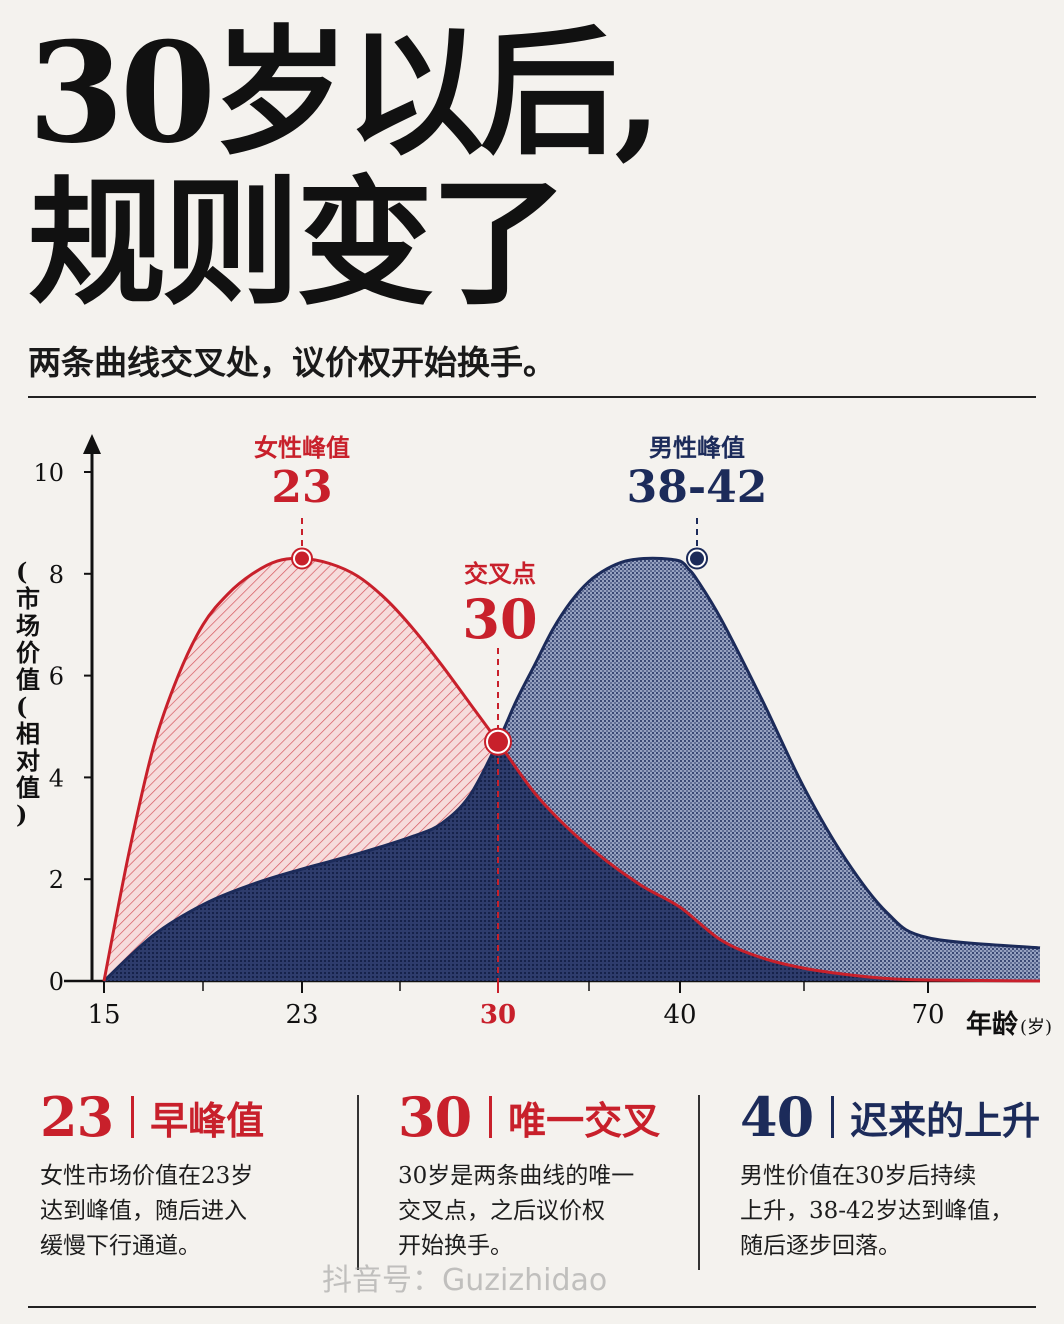 This screenshot has height=1324, width=1064. What do you see at coordinates (56, 677) in the screenshot?
I see `y-tick-label: 6` at bounding box center [56, 677].